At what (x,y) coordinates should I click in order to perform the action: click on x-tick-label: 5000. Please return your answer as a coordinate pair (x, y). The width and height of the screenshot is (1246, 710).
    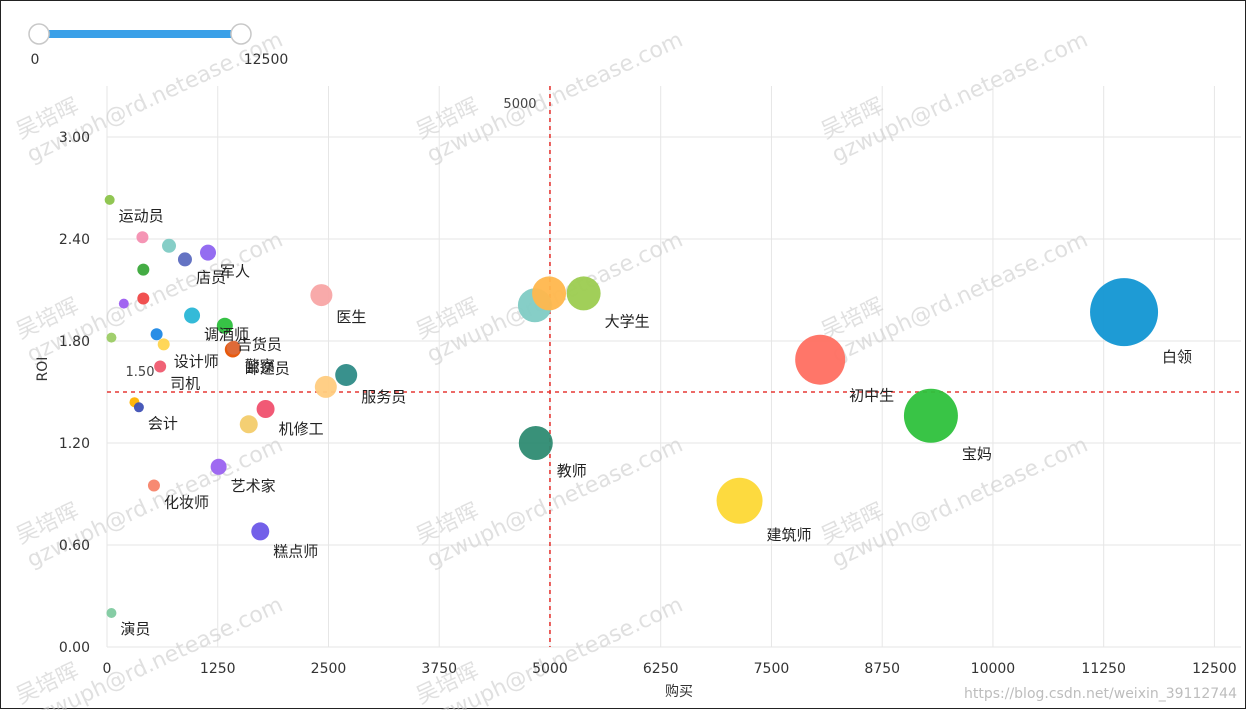
    Looking at the image, I should click on (550, 669).